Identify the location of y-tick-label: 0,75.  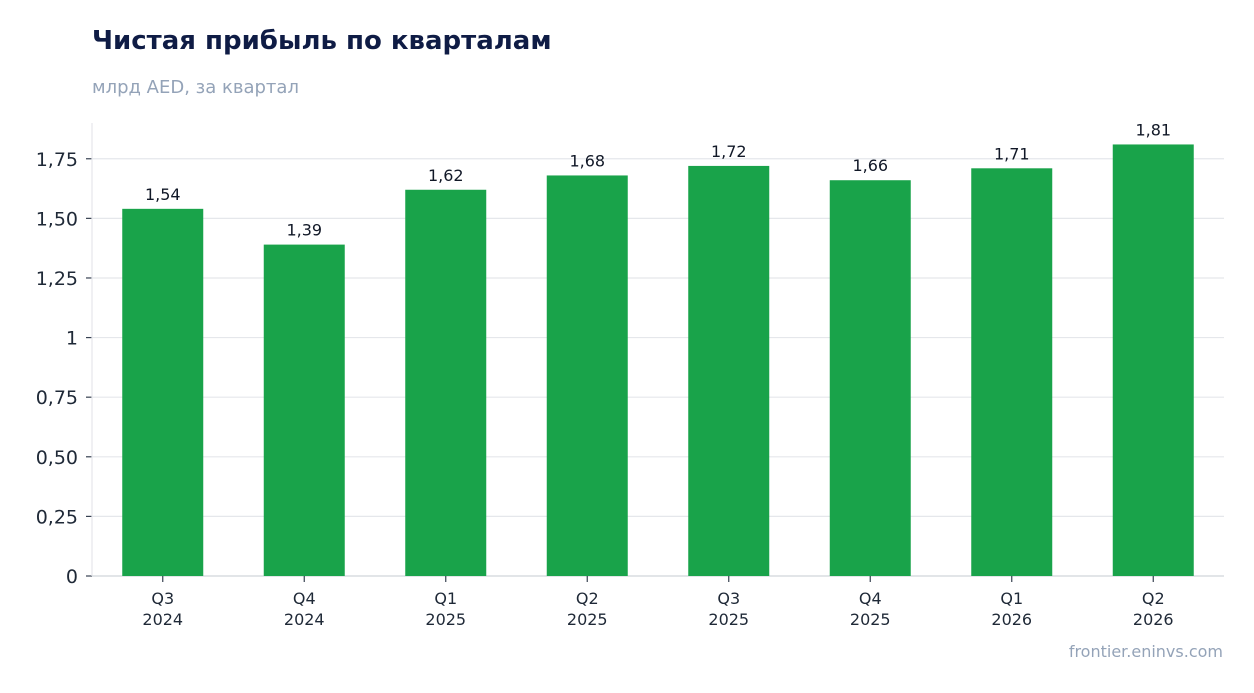
(57, 398).